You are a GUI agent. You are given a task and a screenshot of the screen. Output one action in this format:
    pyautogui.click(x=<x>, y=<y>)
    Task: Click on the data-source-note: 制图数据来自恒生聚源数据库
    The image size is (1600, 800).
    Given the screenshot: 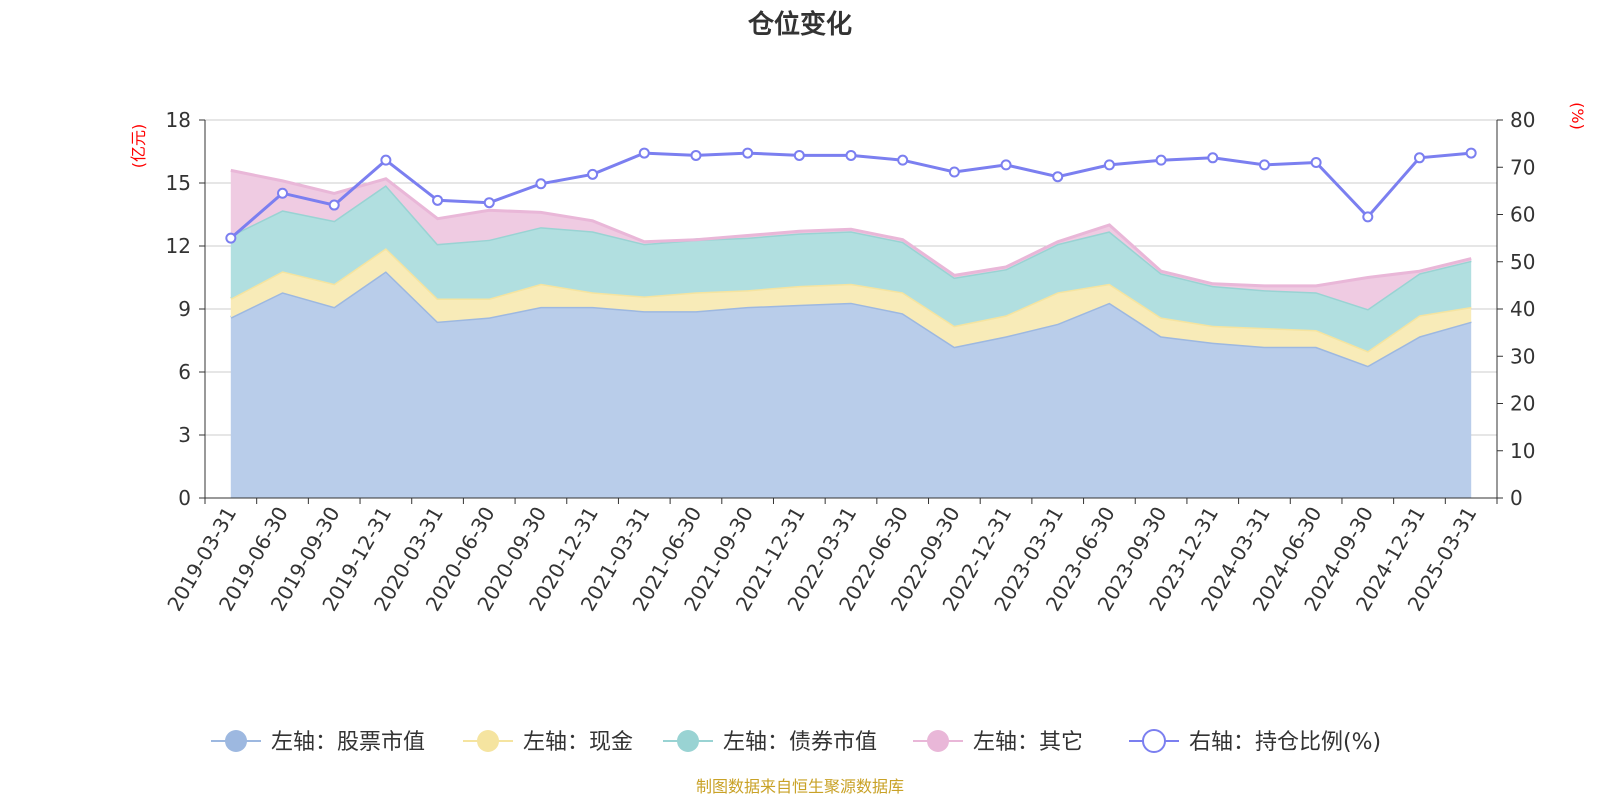 What is the action you would take?
    pyautogui.click(x=800, y=786)
    